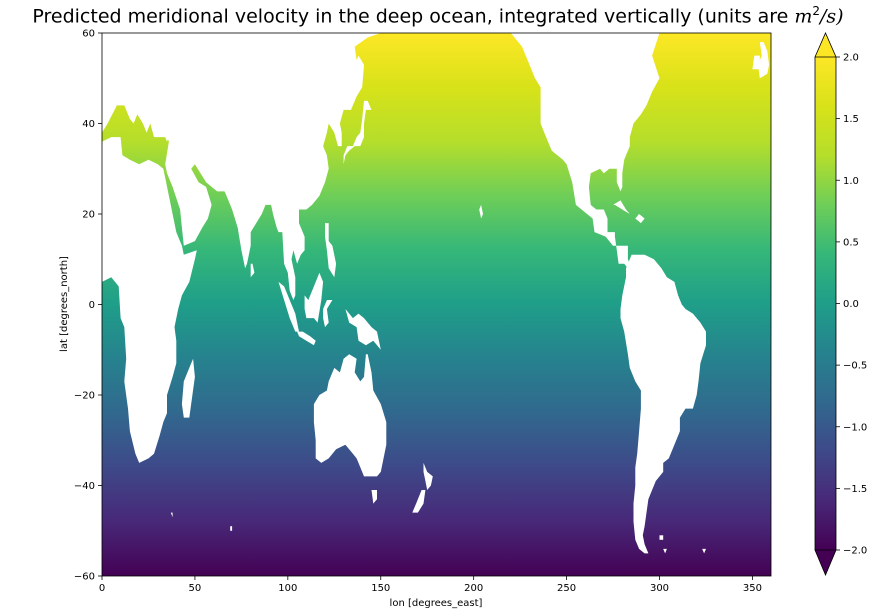  I want to click on x-tick-label: 50, so click(195, 588).